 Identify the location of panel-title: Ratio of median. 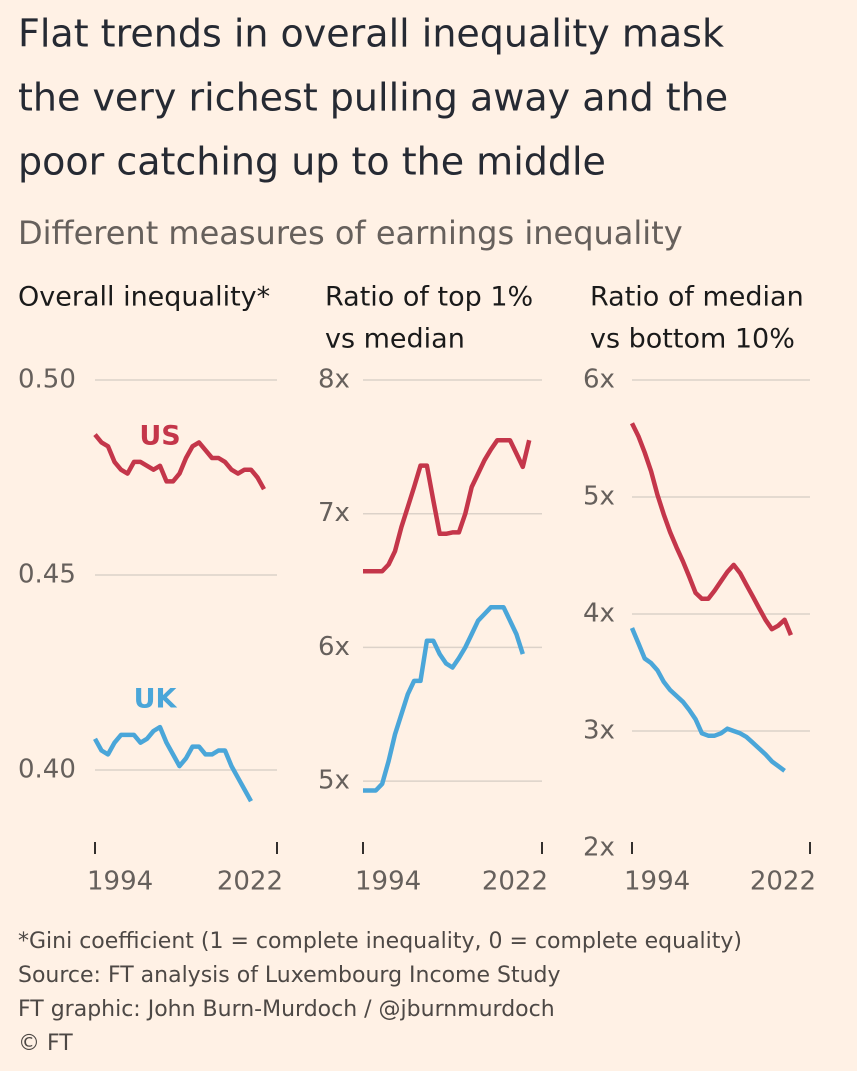
(697, 297).